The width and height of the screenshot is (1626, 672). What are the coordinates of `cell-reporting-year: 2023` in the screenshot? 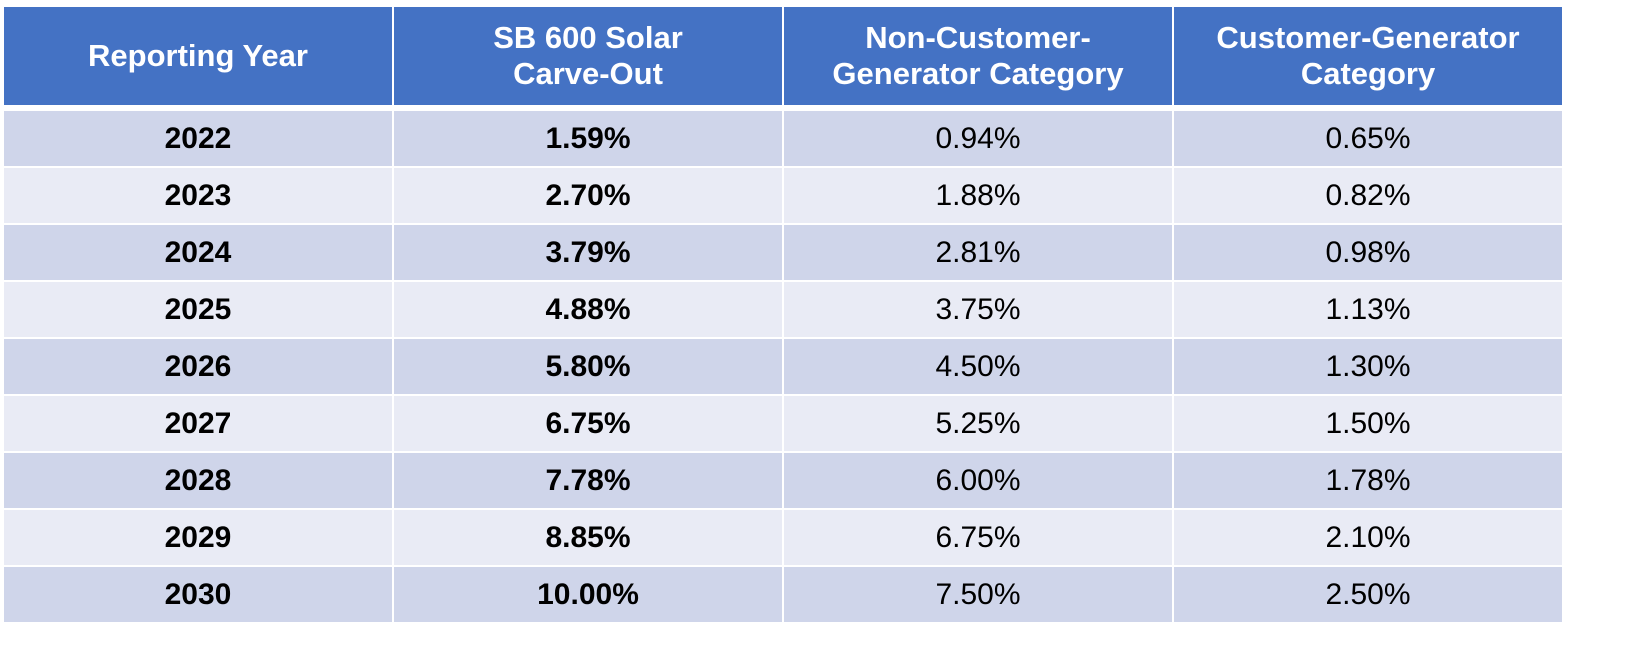 It's located at (198, 195).